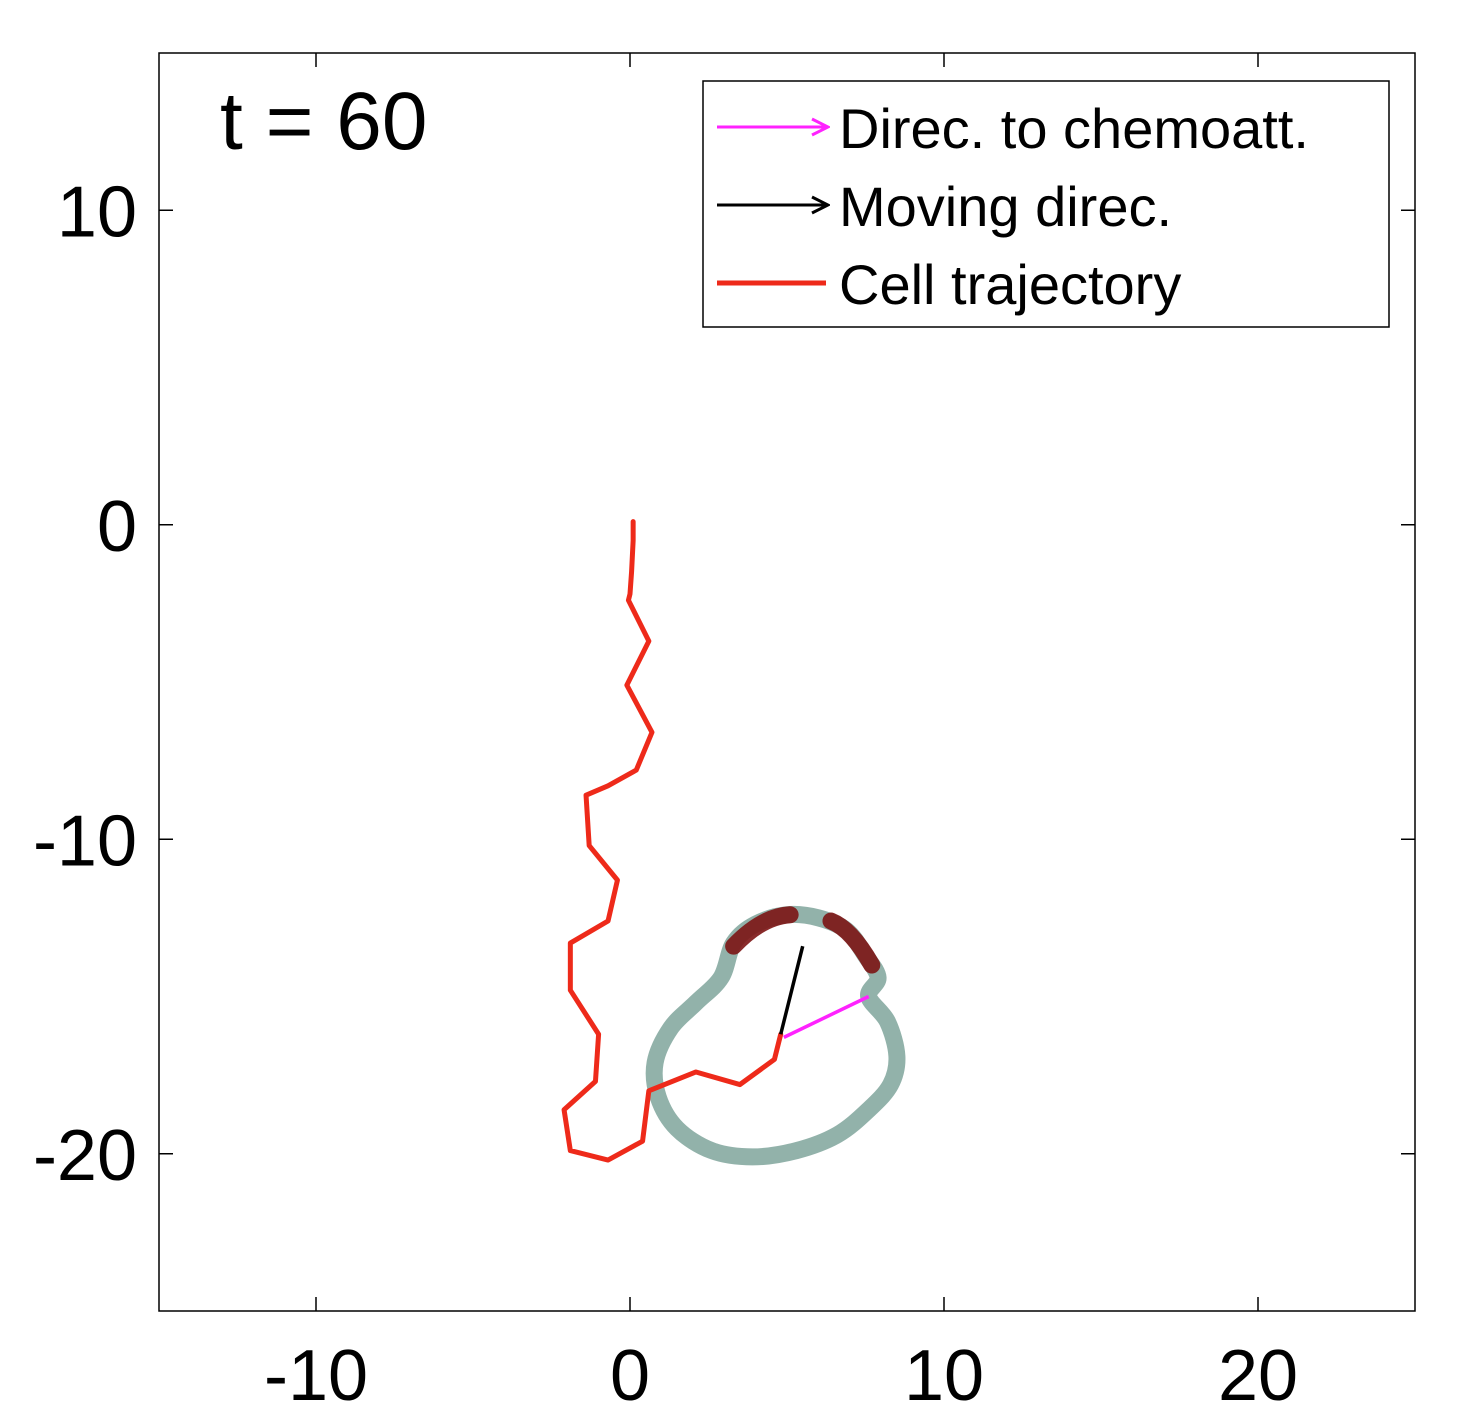  I want to click on legend-label-trajectory: Cell trajectory, so click(1010, 284).